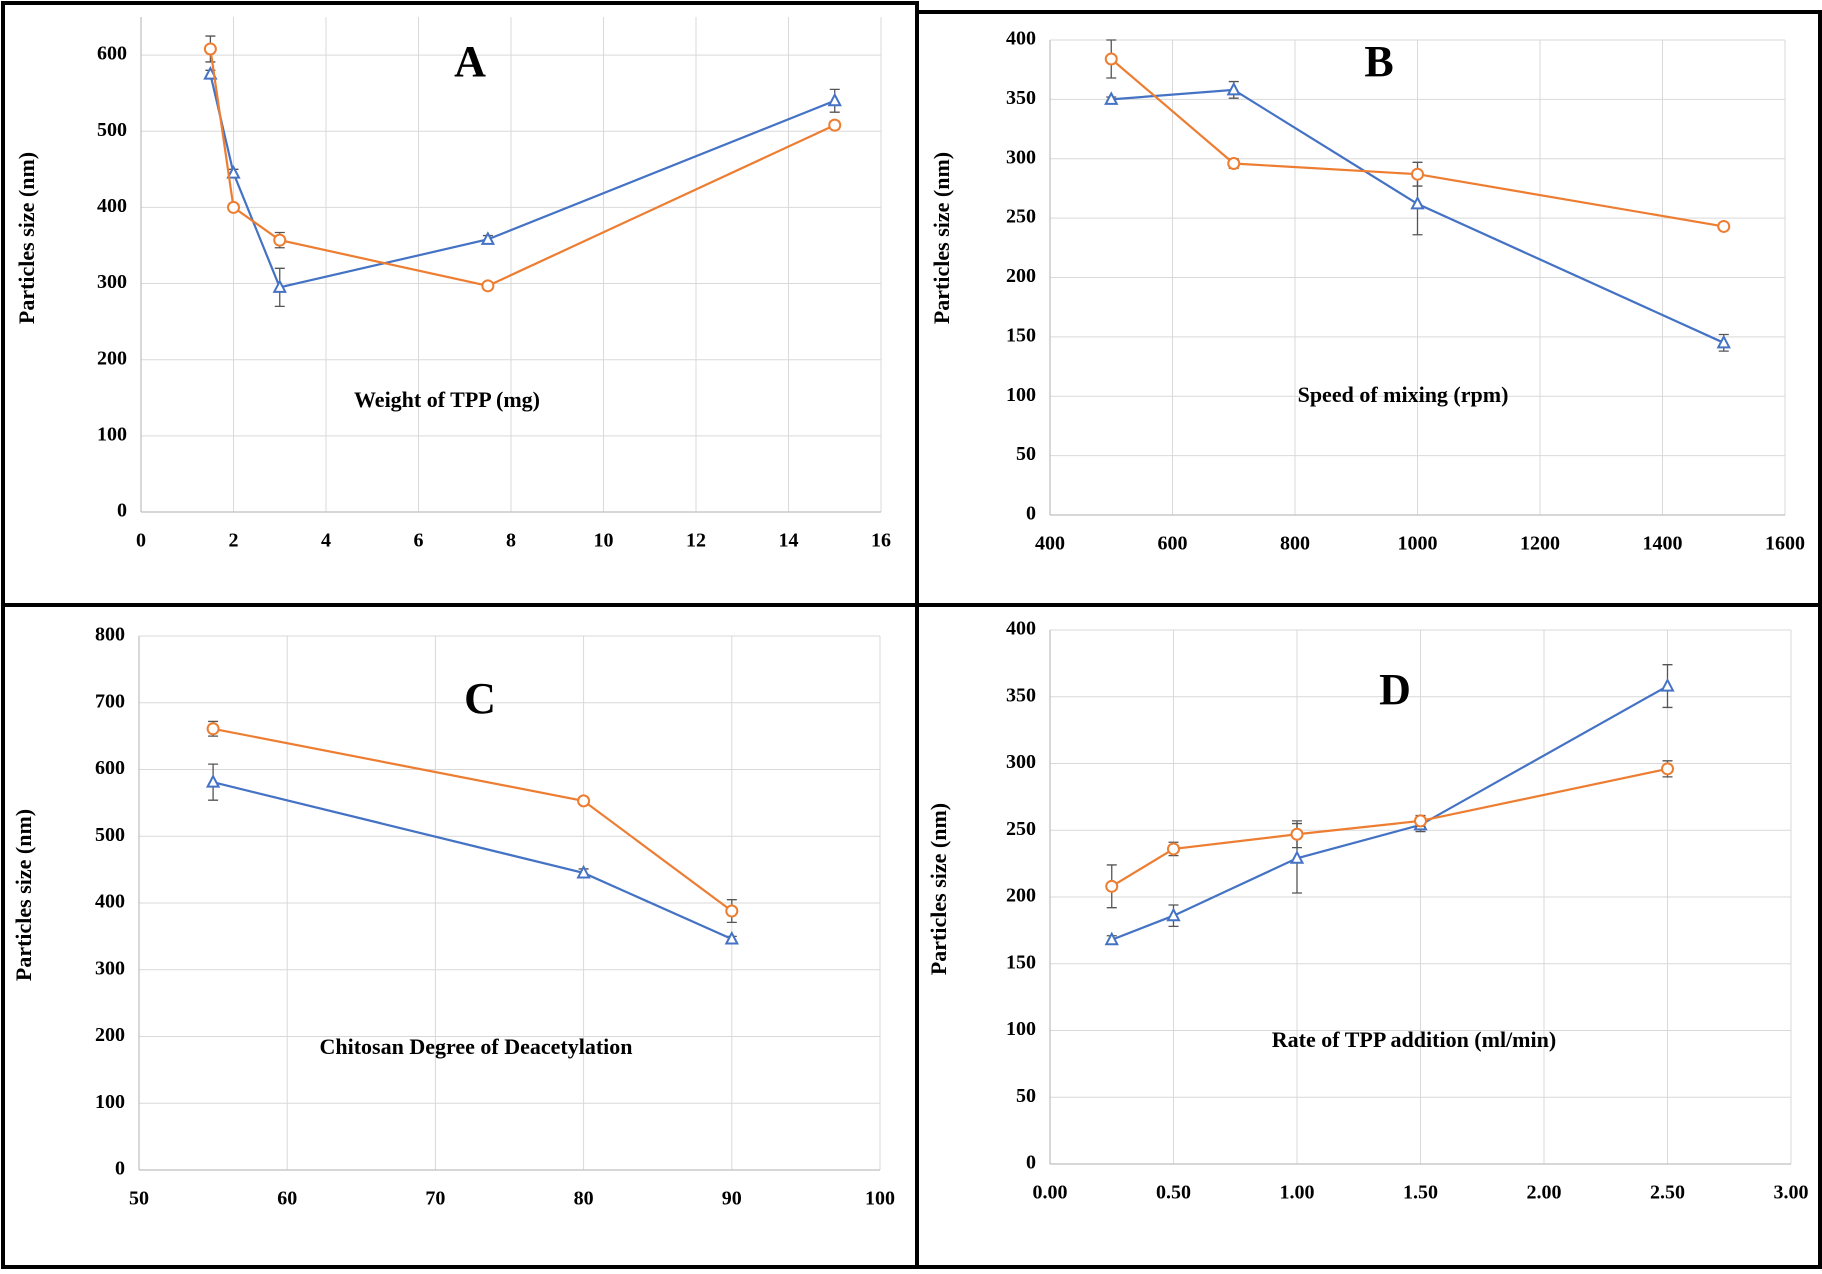 The height and width of the screenshot is (1274, 1822). What do you see at coordinates (419, 541) in the screenshot?
I see `x-tick-label: 6` at bounding box center [419, 541].